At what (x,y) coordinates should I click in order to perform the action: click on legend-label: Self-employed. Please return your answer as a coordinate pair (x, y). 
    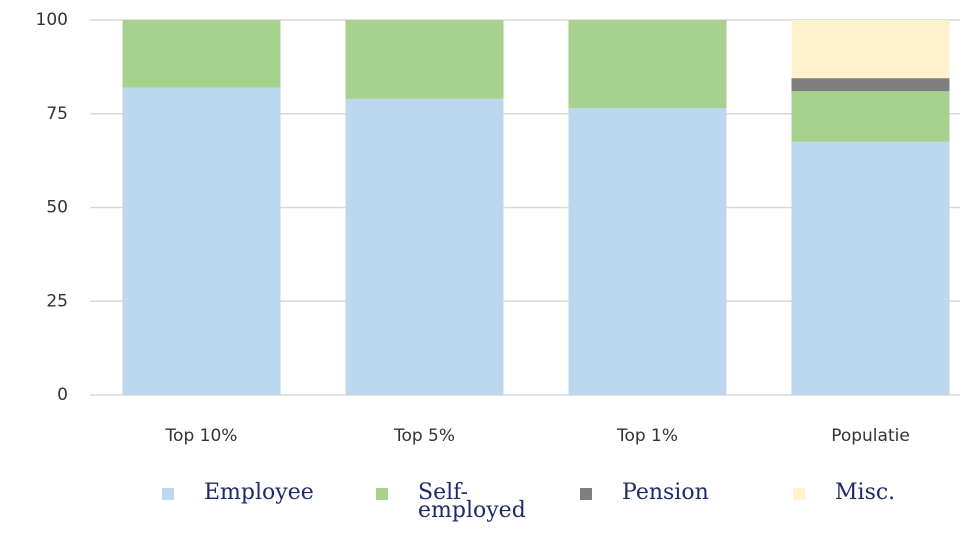
    Looking at the image, I should click on (472, 501).